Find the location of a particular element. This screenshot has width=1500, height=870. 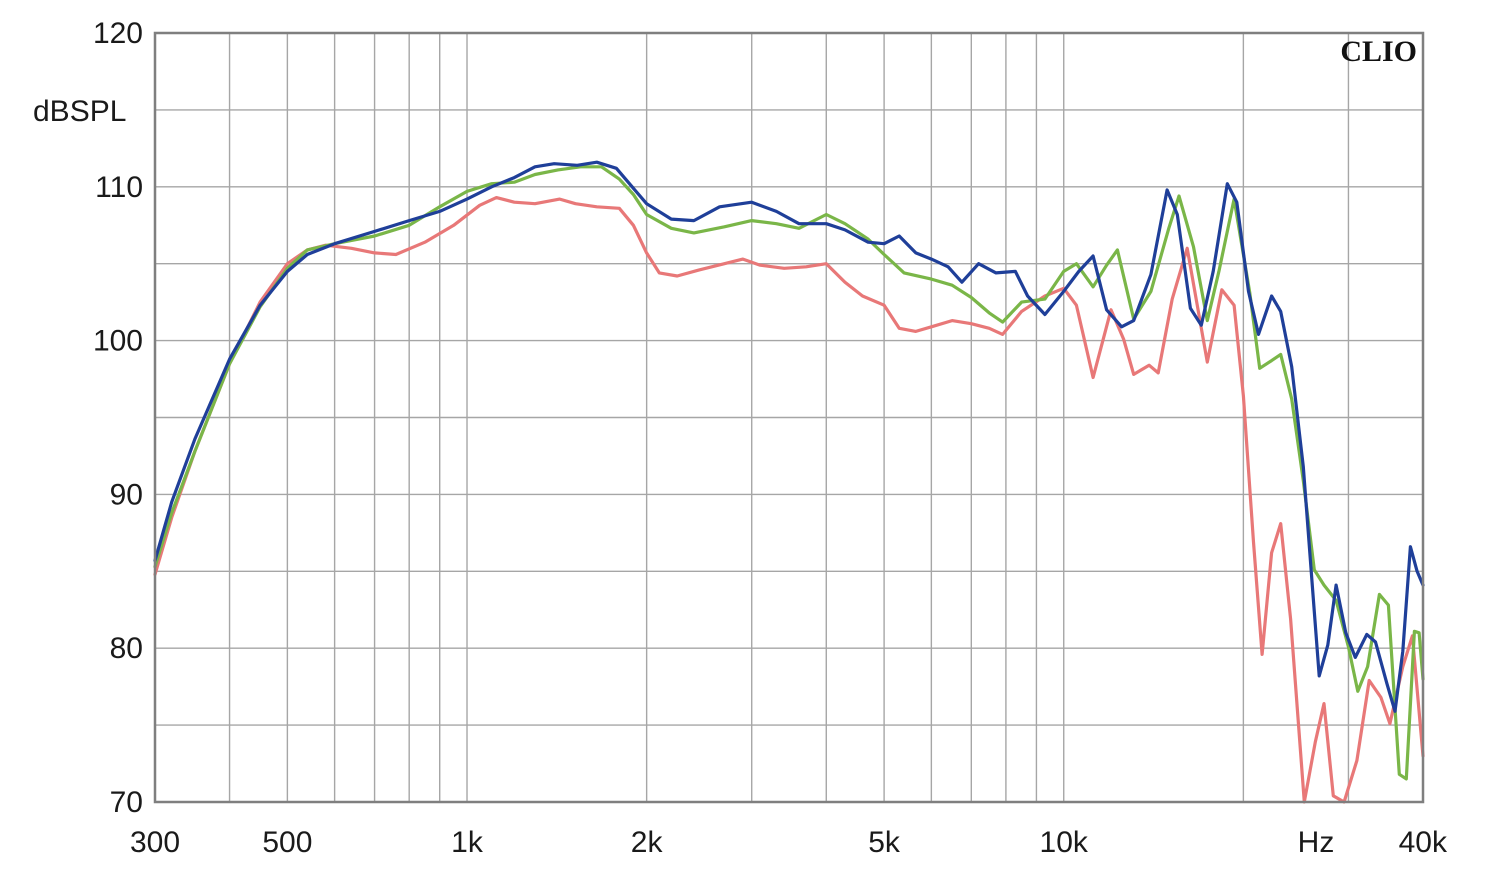

x-tick-label: 500 is located at coordinates (287, 842).